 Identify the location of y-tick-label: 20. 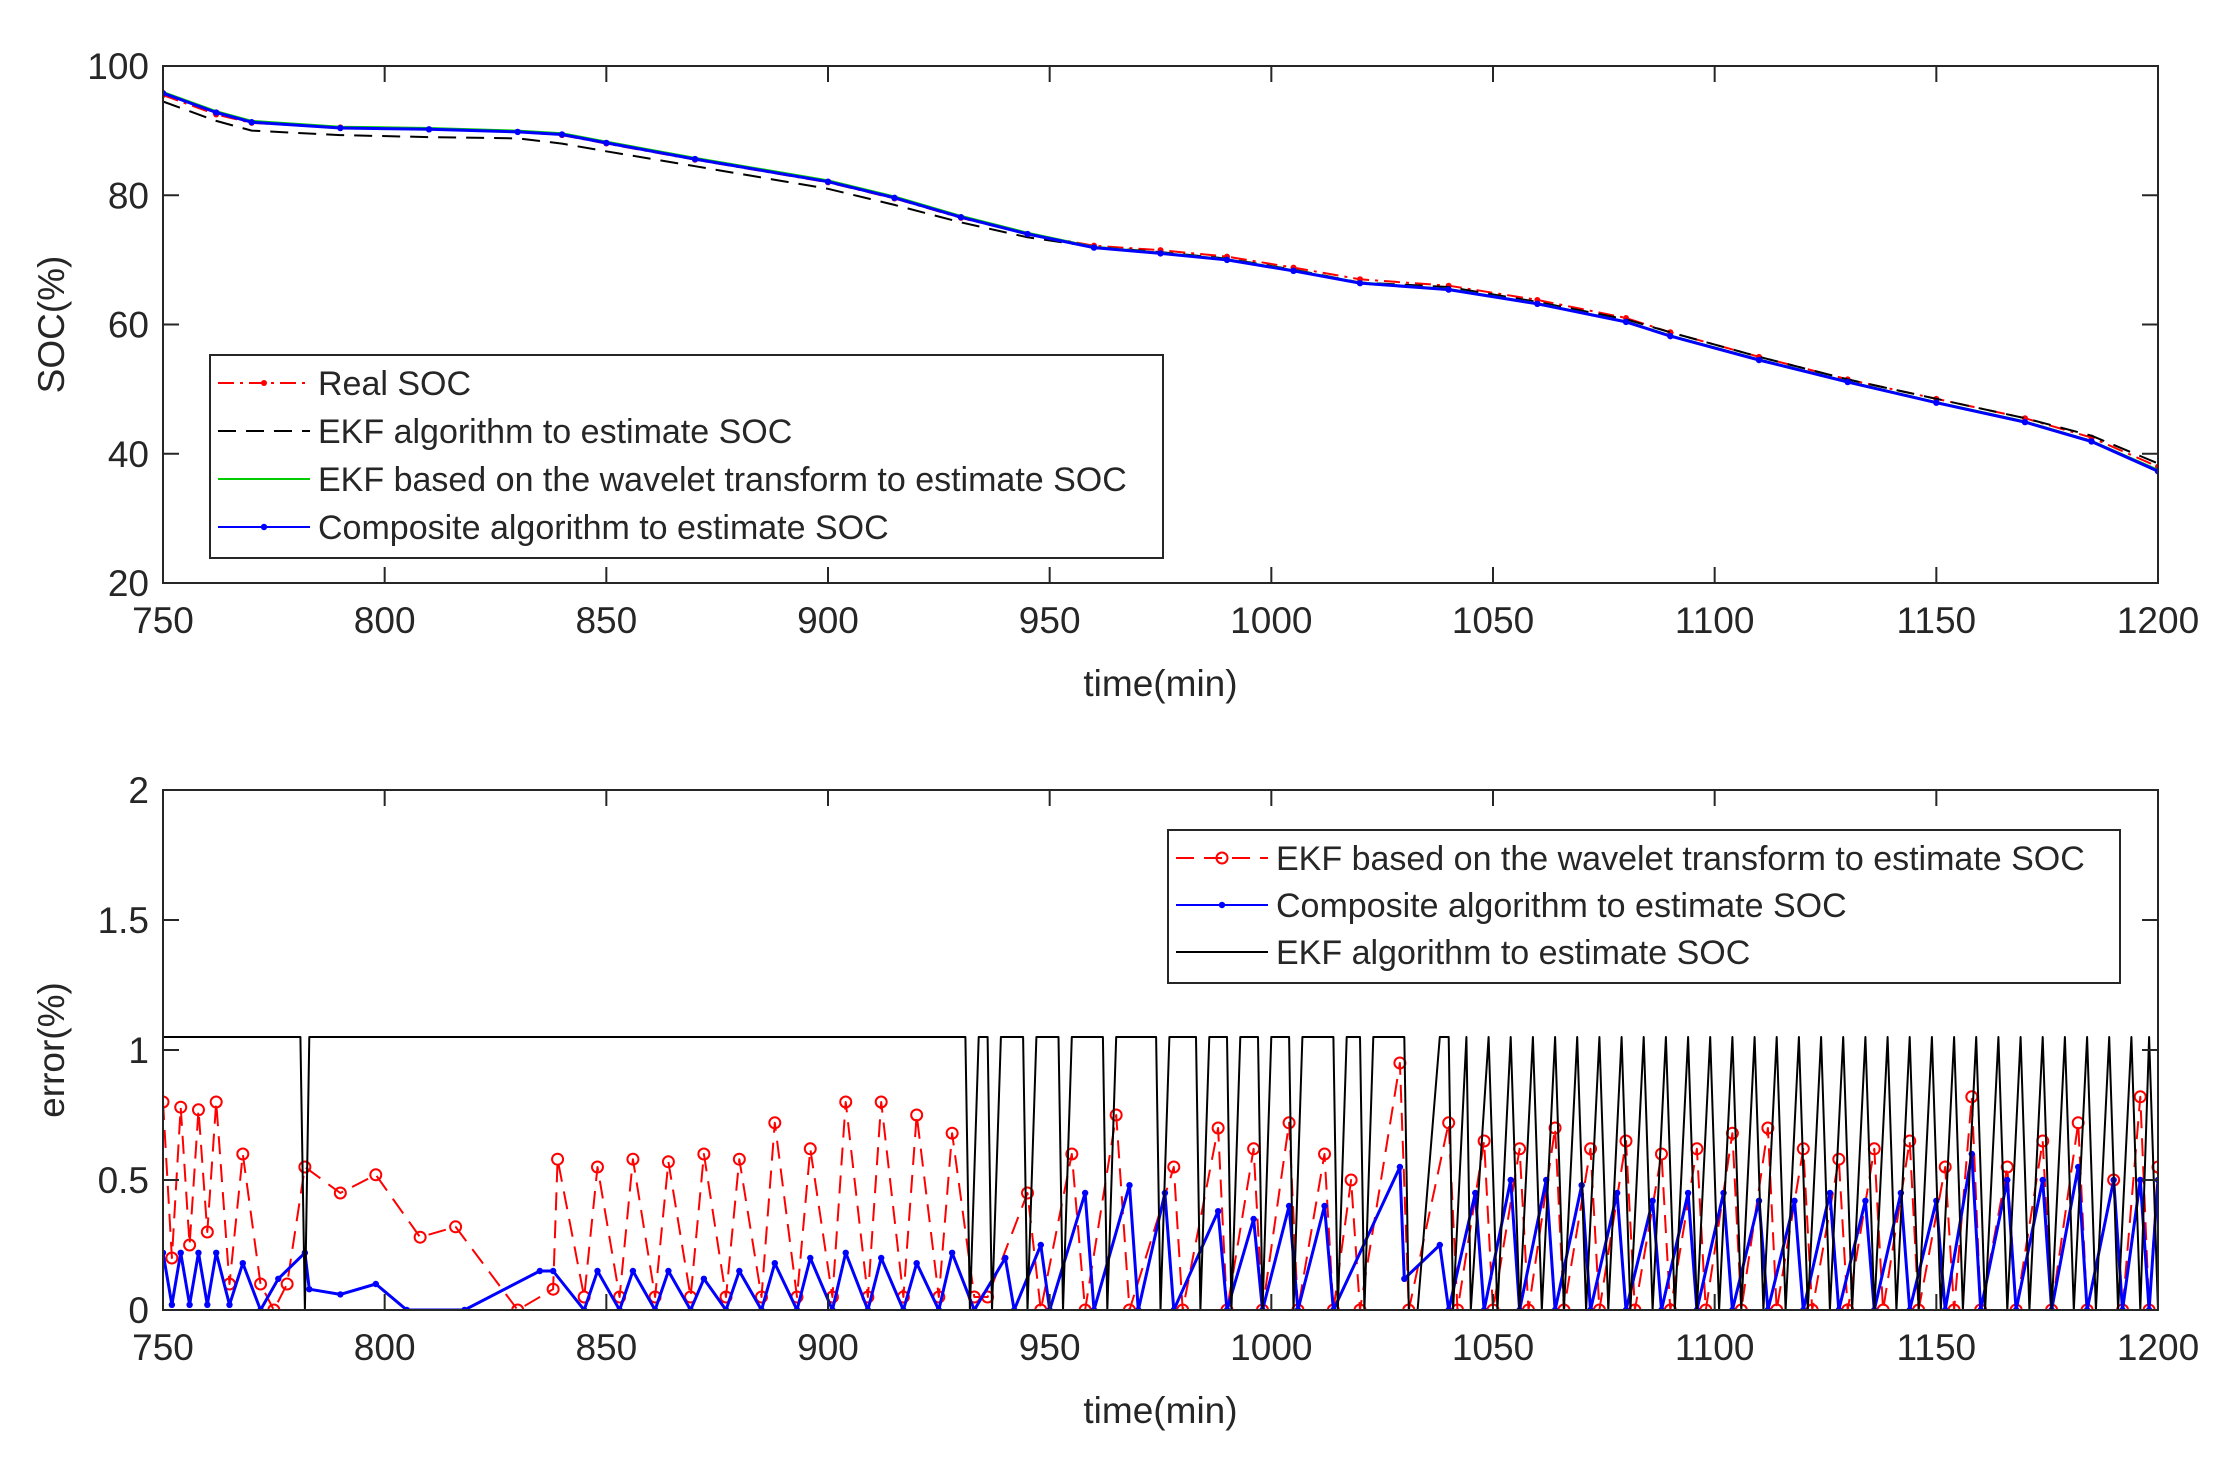
(128, 583).